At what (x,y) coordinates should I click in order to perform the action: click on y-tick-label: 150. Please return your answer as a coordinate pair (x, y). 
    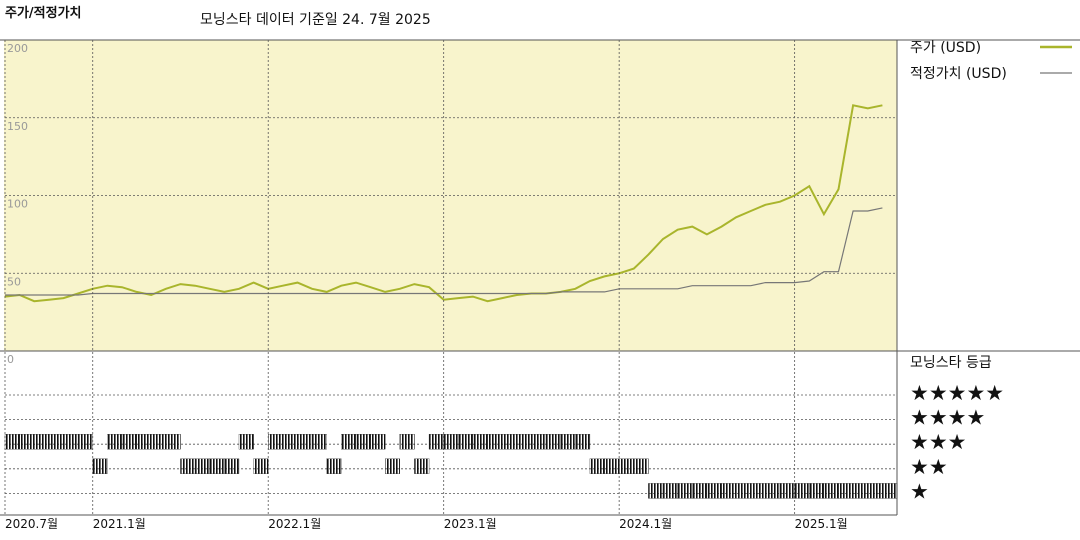
    Looking at the image, I should click on (17, 126).